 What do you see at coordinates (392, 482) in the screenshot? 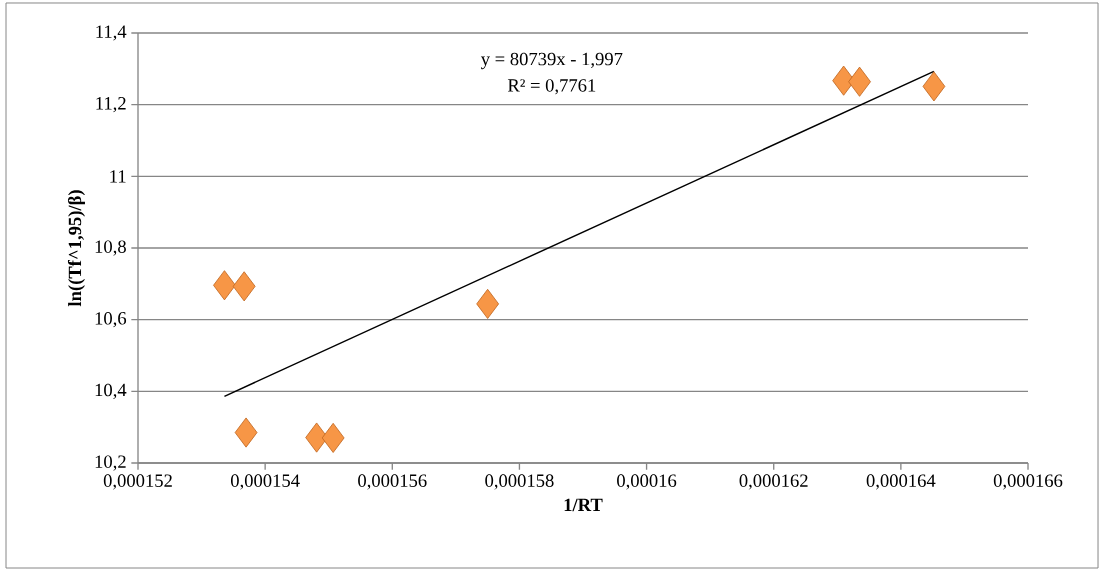
I see `x-tick-label: 0,000156` at bounding box center [392, 482].